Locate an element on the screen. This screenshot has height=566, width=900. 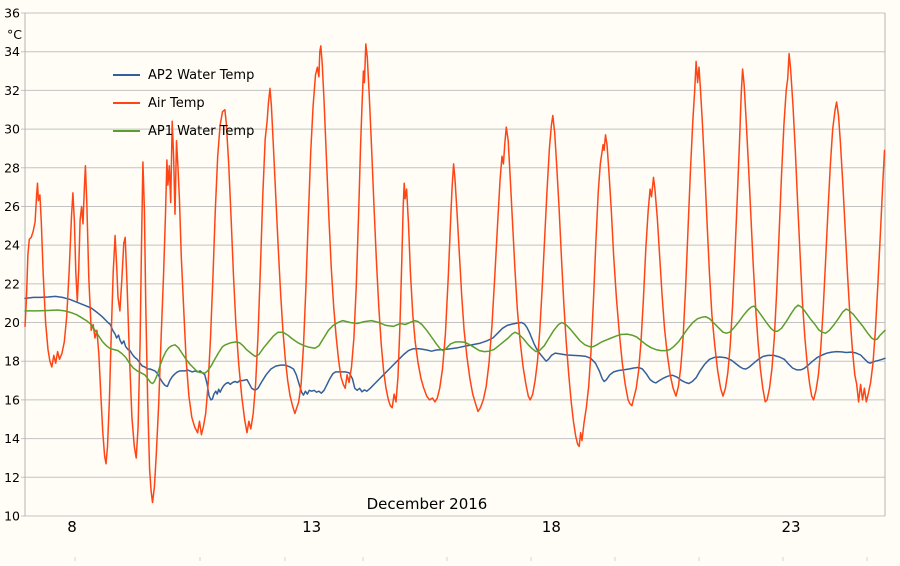
y-tick-label: 28 is located at coordinates (12, 167).